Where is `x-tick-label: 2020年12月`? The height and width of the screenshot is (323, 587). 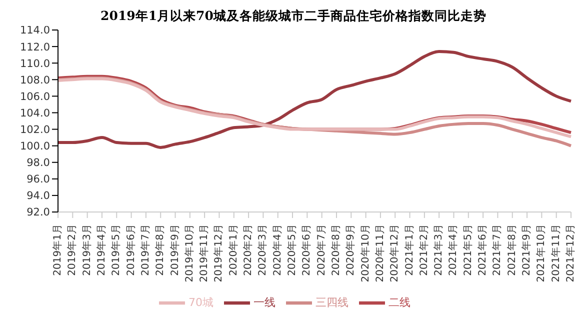
x-tick-label: 2020年12月 is located at coordinates (394, 253).